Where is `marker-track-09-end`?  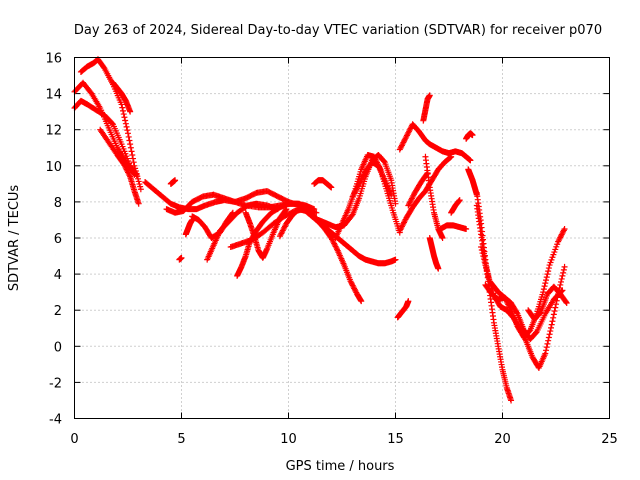
marker-track-09-end is located at coordinates (181, 257).